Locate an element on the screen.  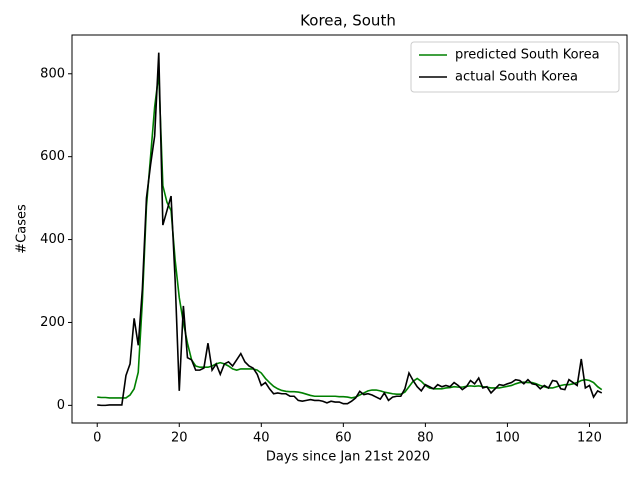
y-tick-label: 0 is located at coordinates (61, 405).